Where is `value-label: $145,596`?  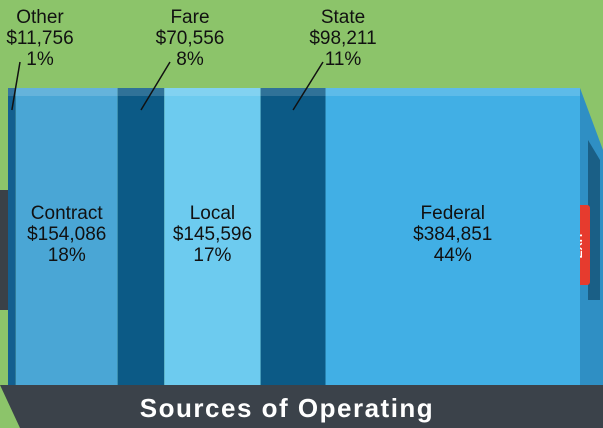 value-label: $145,596 is located at coordinates (212, 234).